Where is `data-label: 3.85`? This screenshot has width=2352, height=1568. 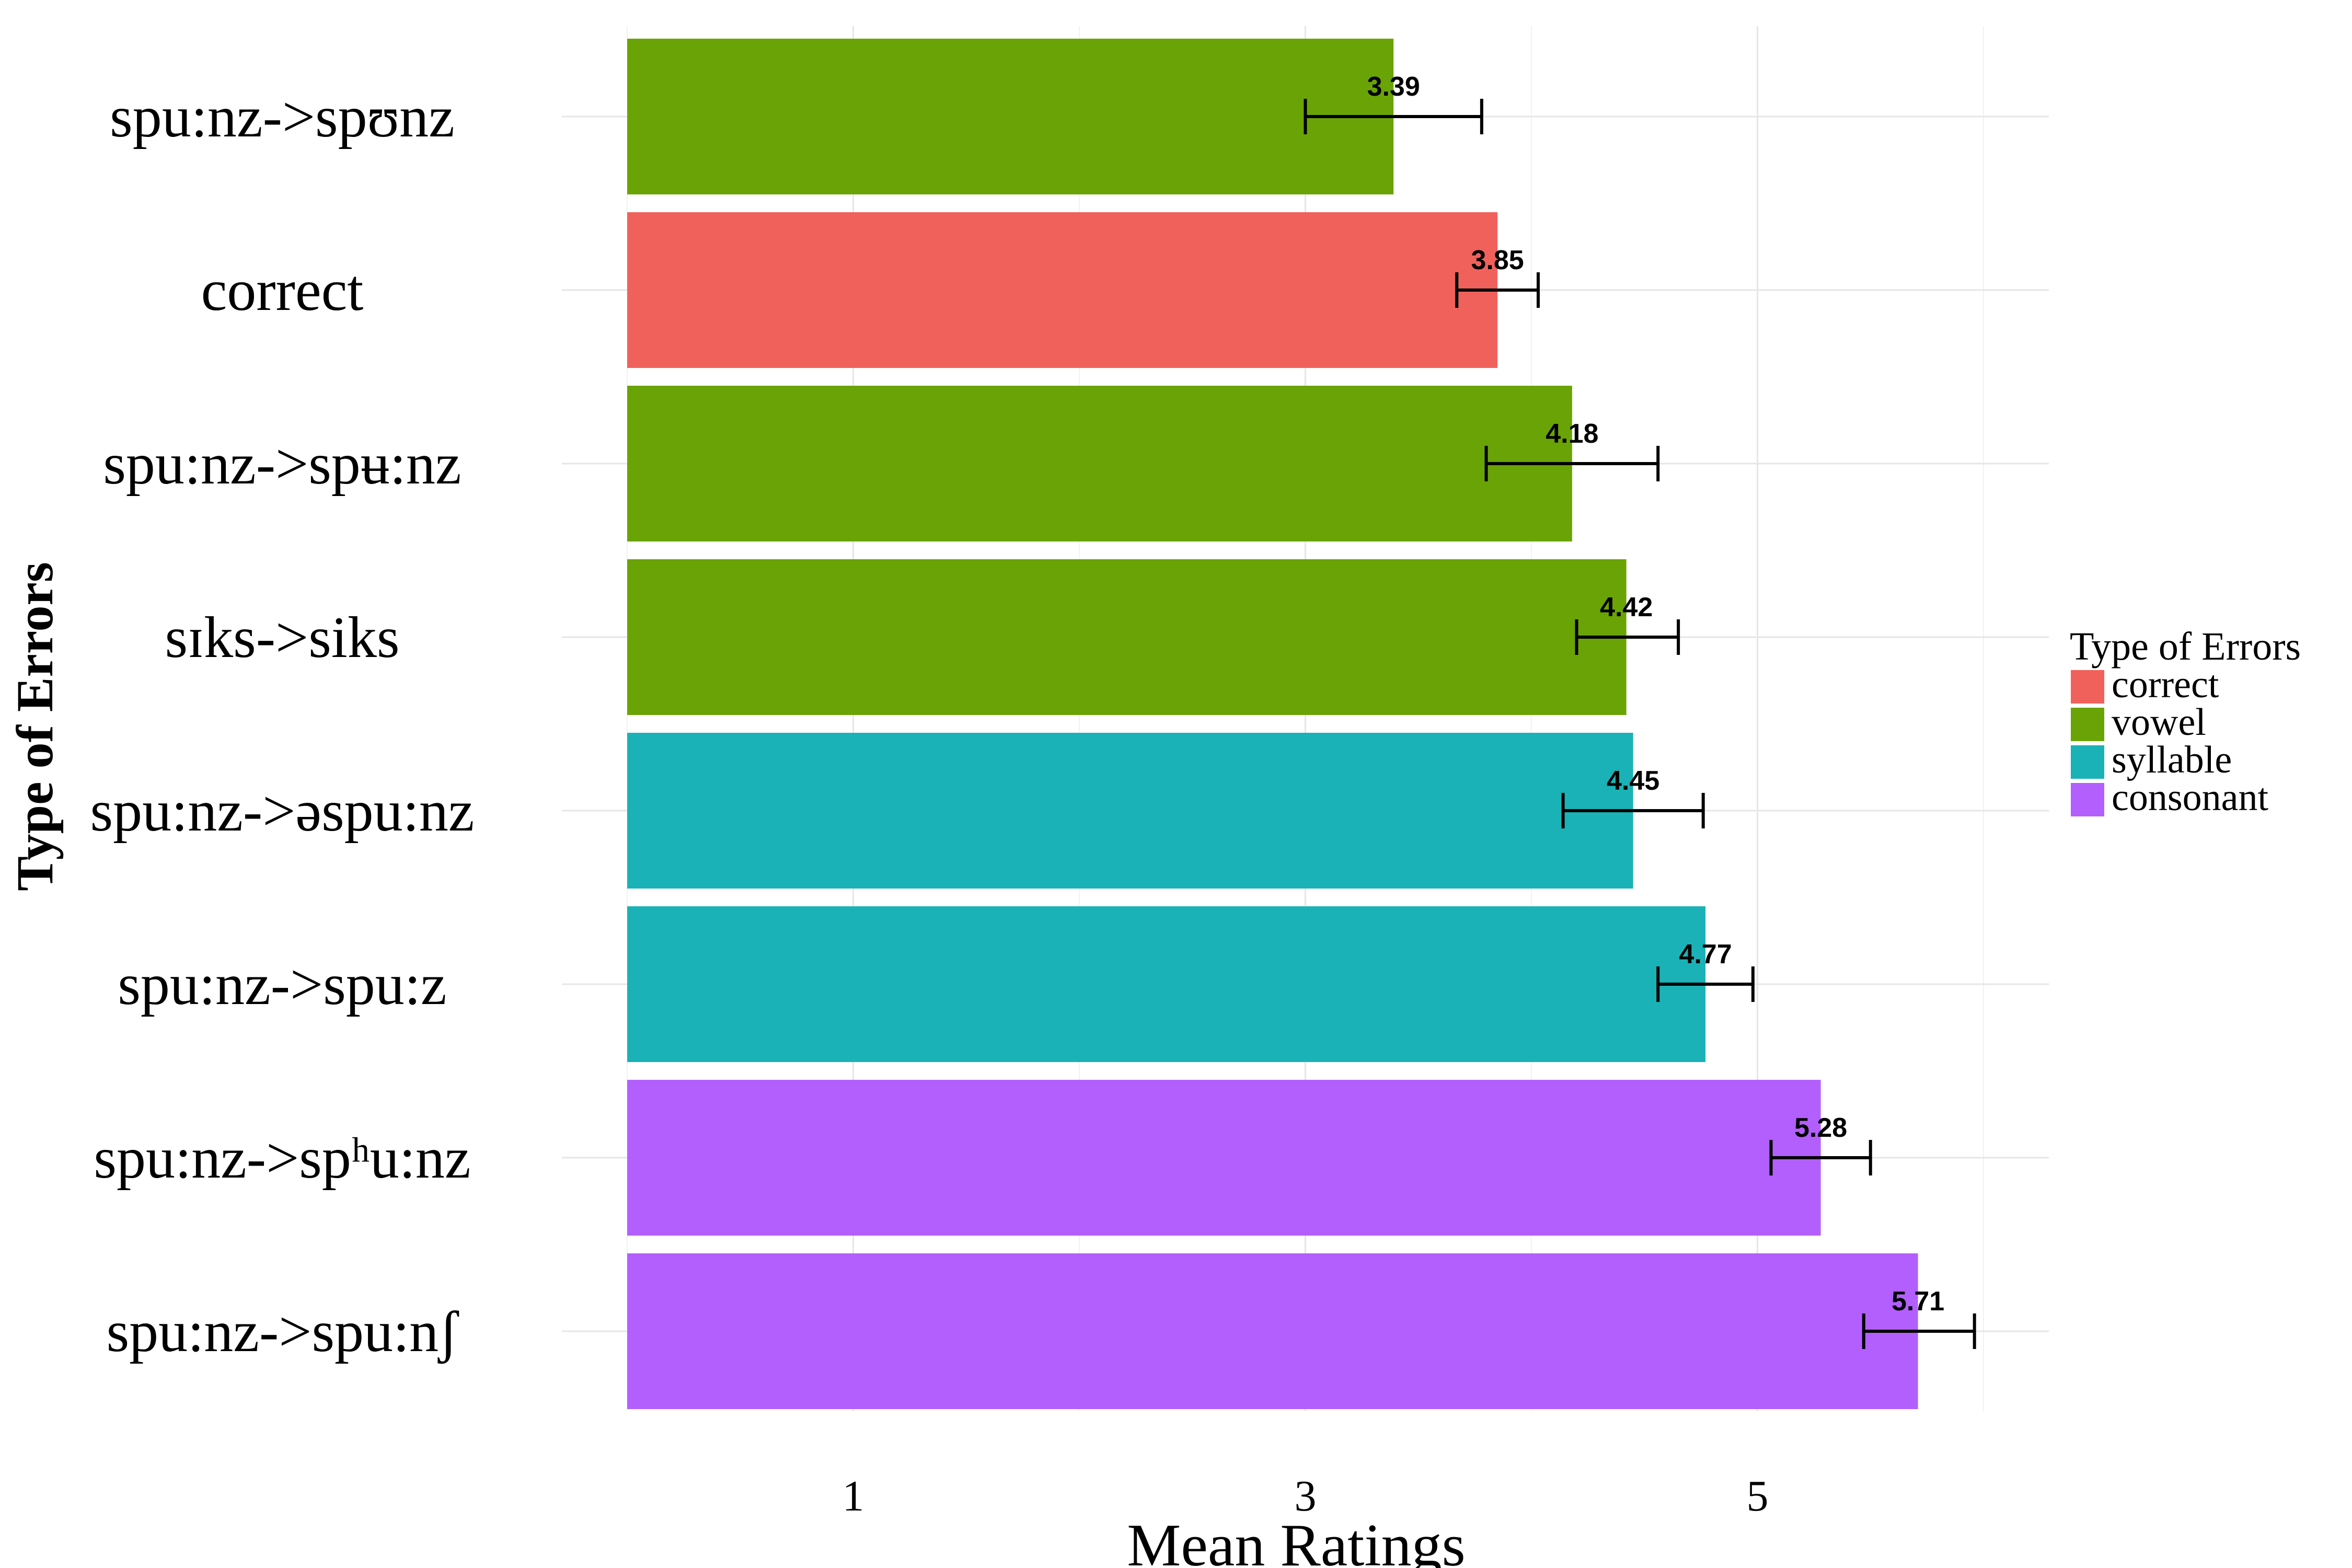 data-label: 3.85 is located at coordinates (1497, 260).